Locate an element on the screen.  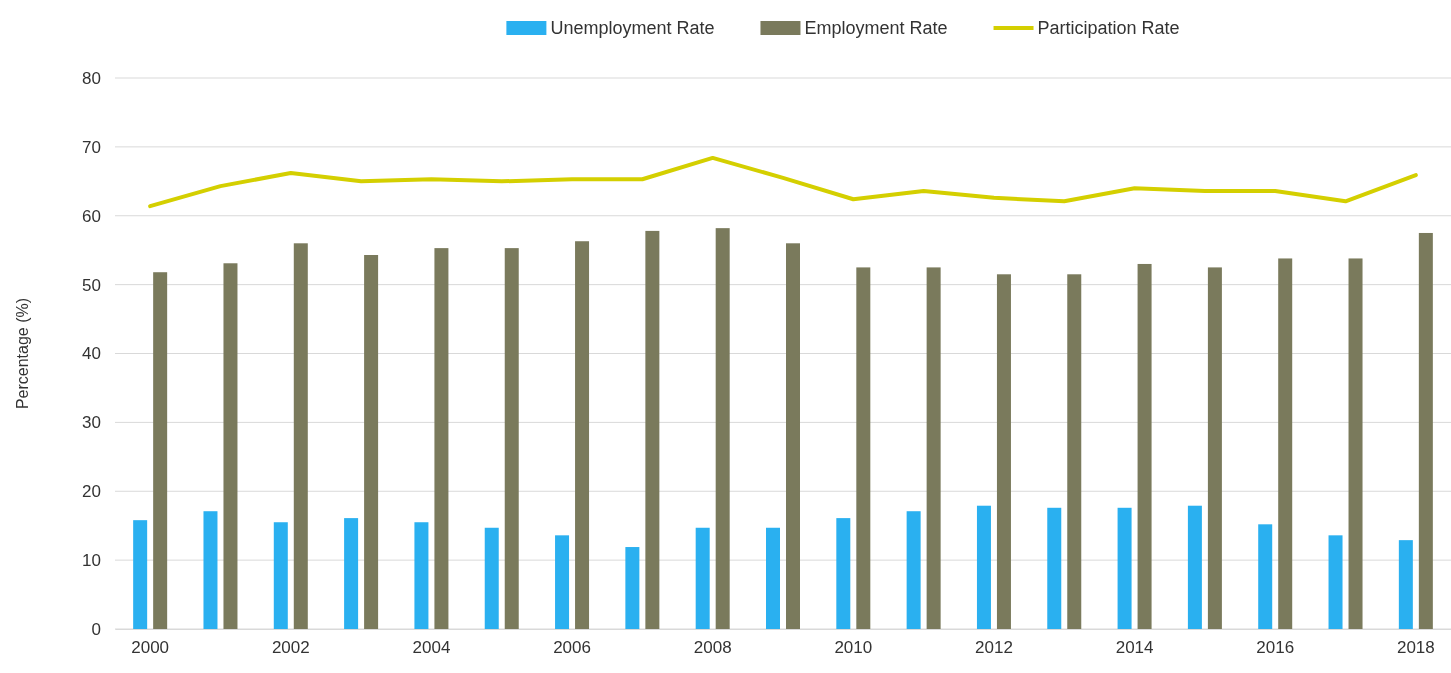
y-tick-label: 70 is located at coordinates (91, 147).